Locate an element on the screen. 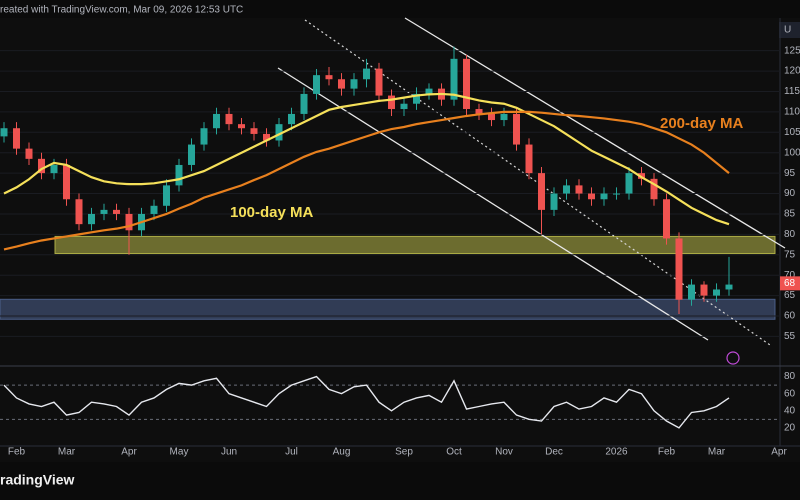 This screenshot has height=500, width=800. rsi-tick-label: 40 is located at coordinates (790, 410).